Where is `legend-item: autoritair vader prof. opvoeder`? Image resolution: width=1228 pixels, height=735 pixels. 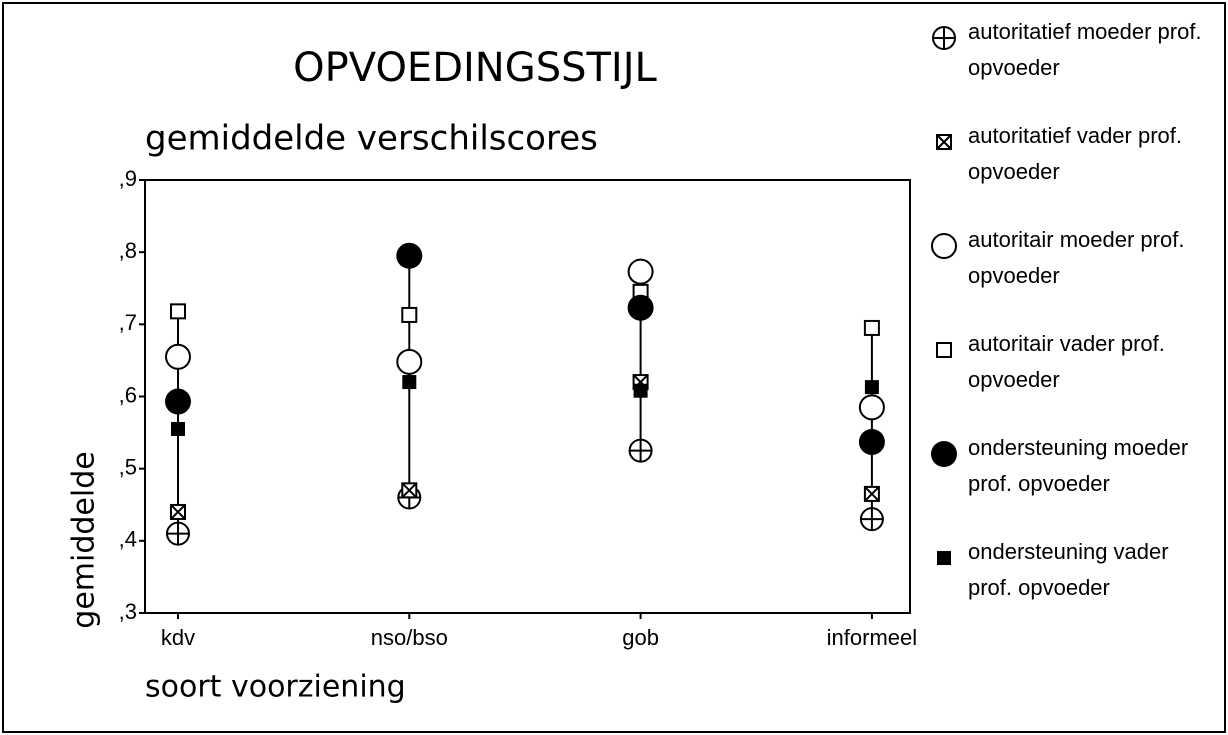
legend-item: autoritair vader prof. opvoeder is located at coordinates (1076, 378).